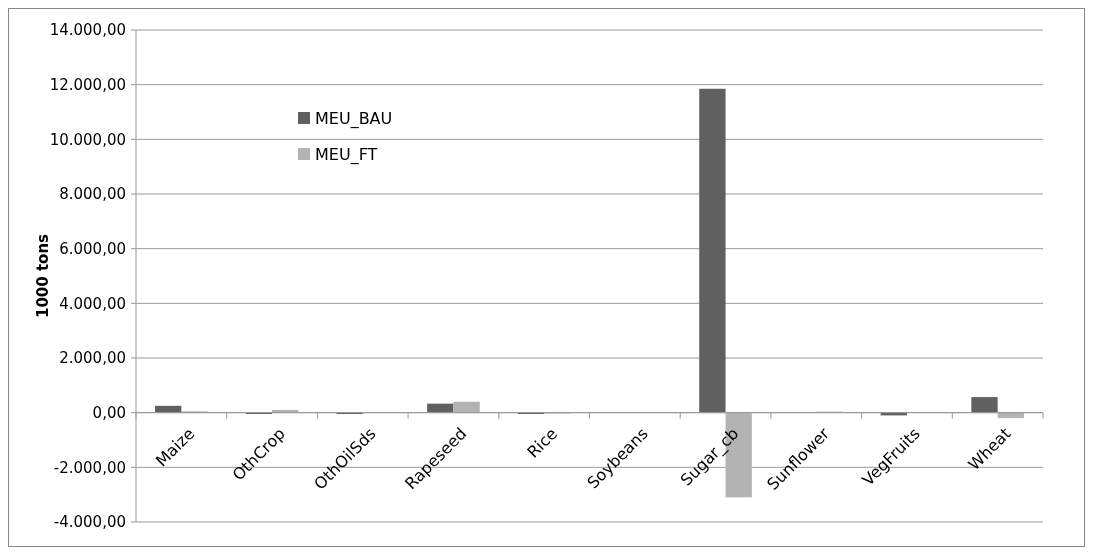 The image size is (1093, 555). I want to click on y-tick-label: 14.000,00, so click(87, 30).